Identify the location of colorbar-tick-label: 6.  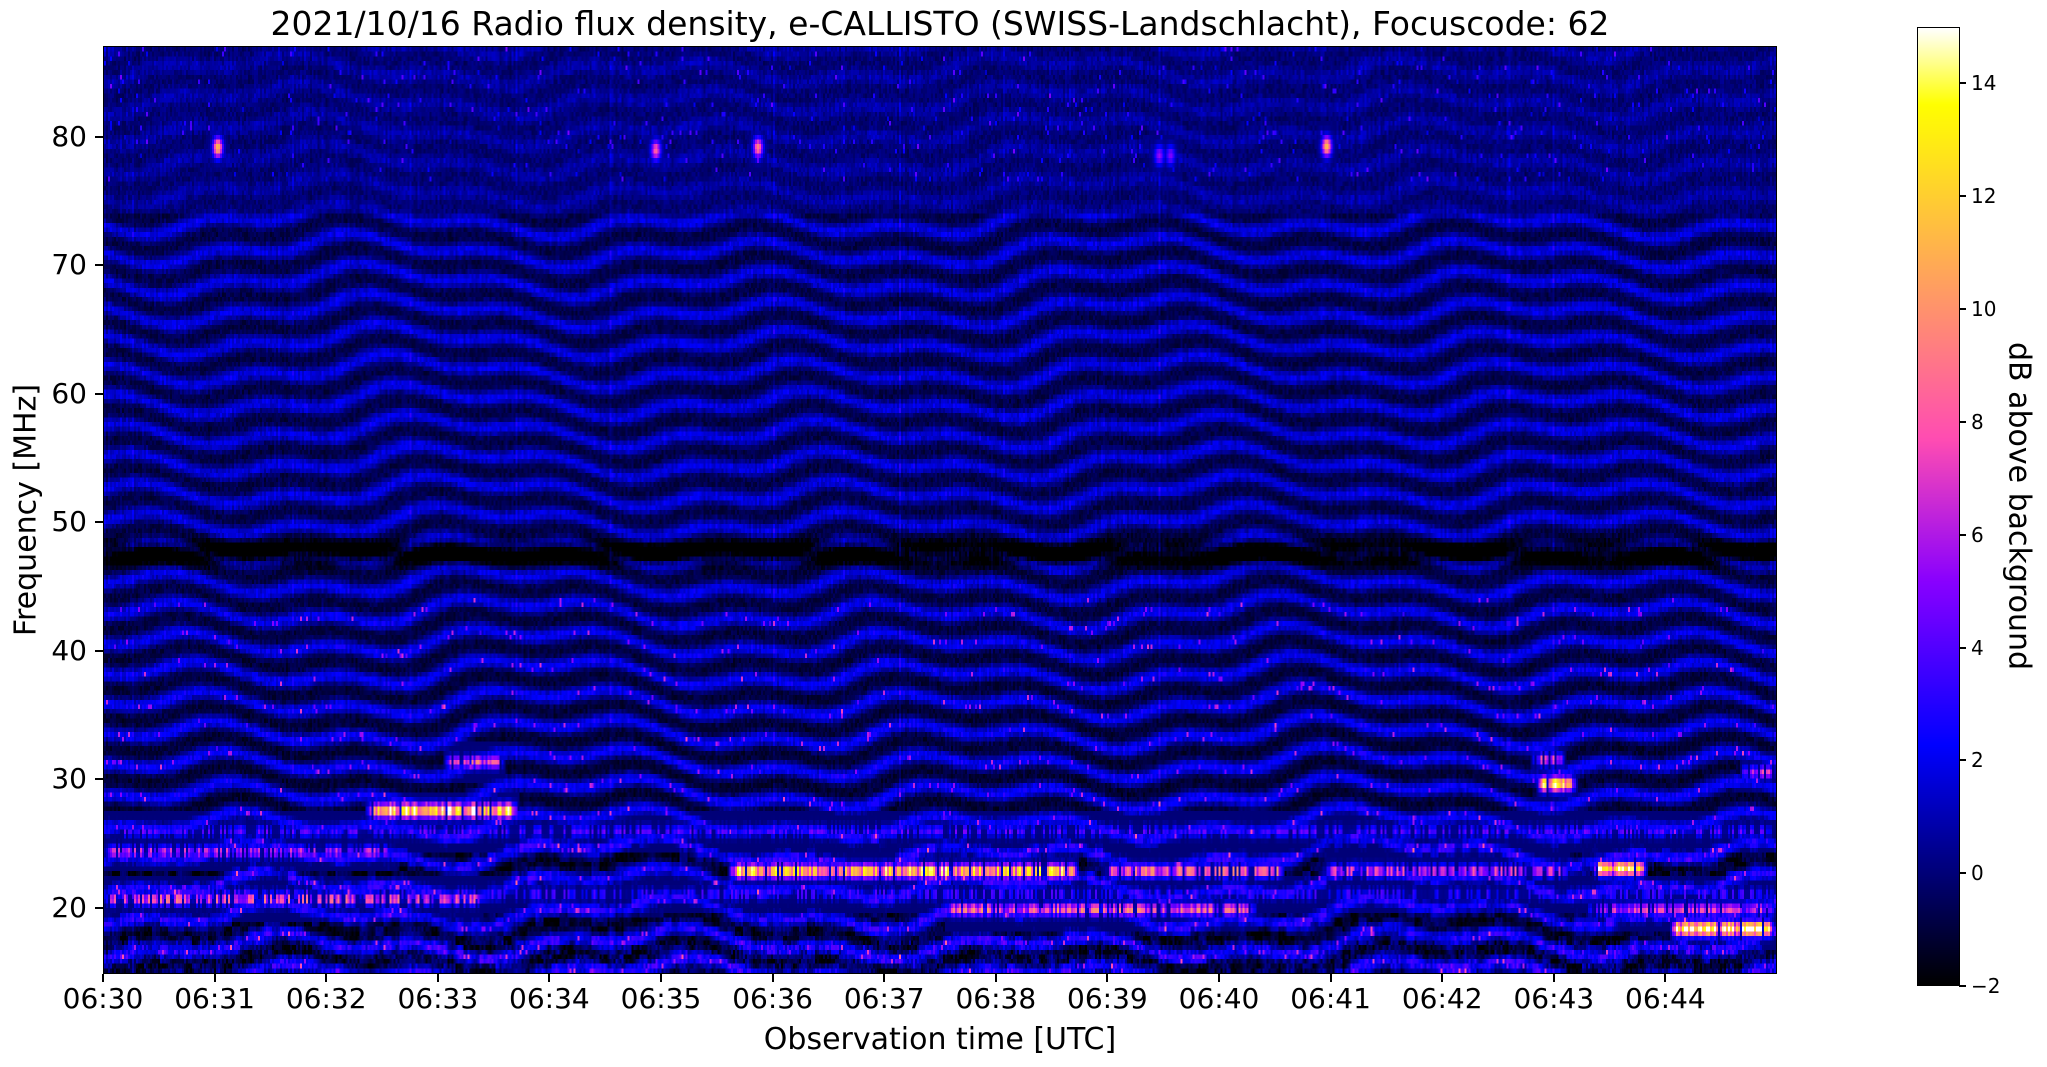
(1977, 534).